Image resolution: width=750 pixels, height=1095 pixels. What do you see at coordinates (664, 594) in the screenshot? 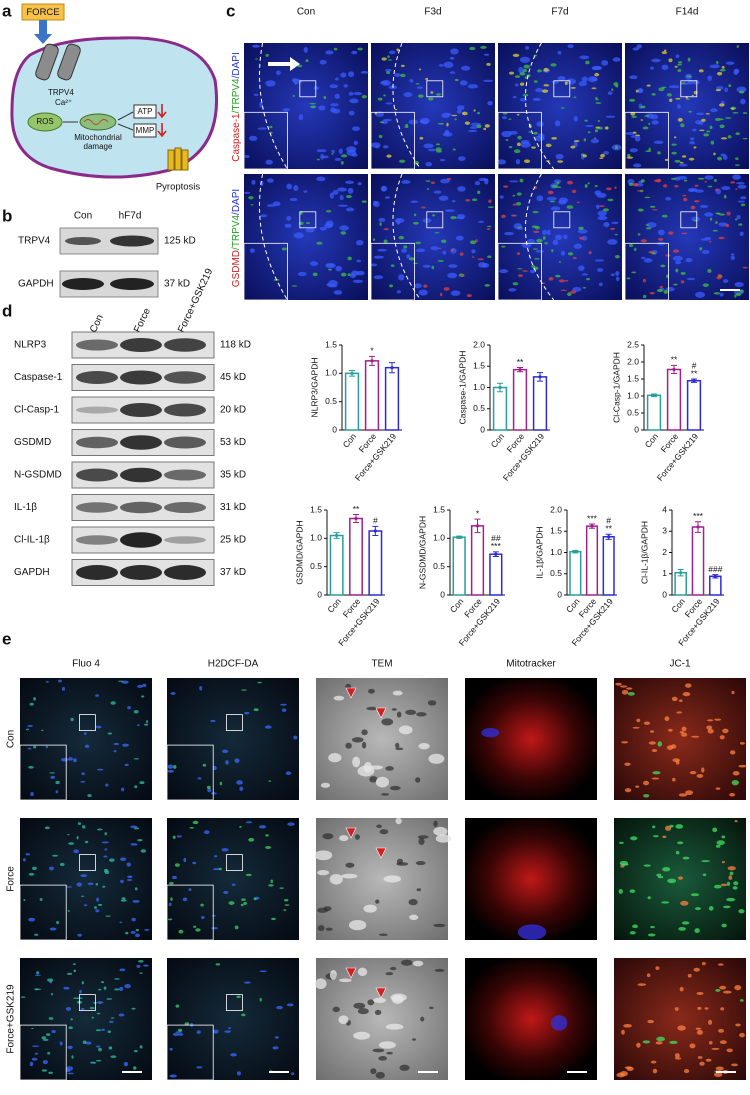
I see `y-tick-label: 0` at bounding box center [664, 594].